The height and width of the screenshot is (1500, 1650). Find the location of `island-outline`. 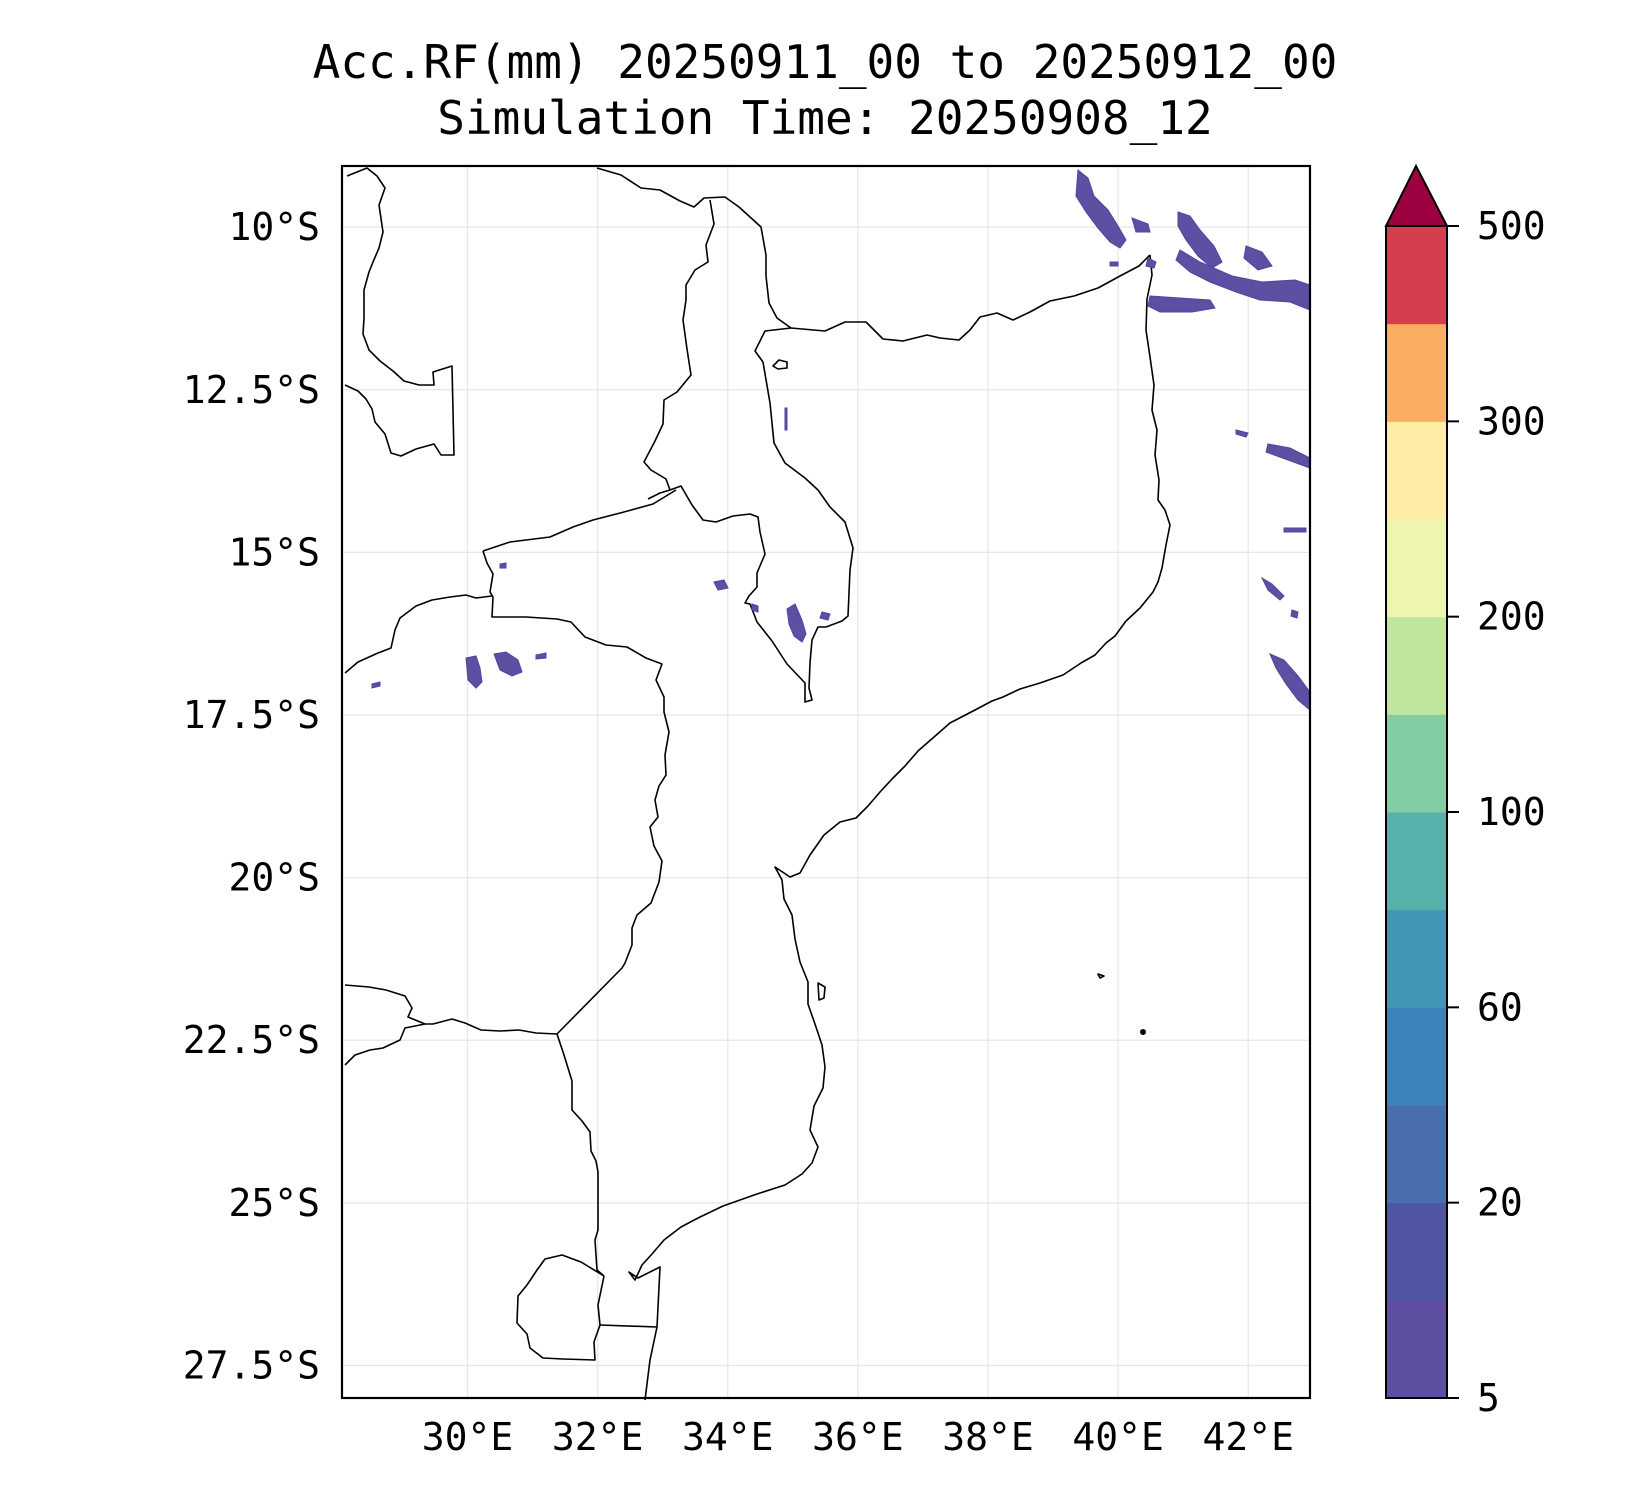

island-outline is located at coordinates (1101, 976).